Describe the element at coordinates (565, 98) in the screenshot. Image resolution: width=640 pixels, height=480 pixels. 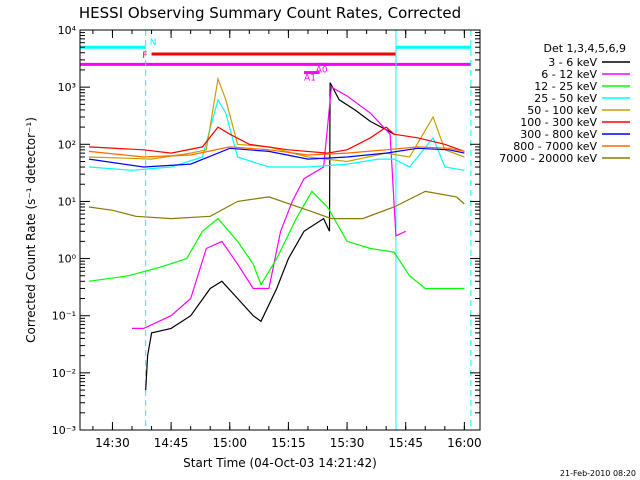
I see `legend-label: 25 - 50 keV` at that location.